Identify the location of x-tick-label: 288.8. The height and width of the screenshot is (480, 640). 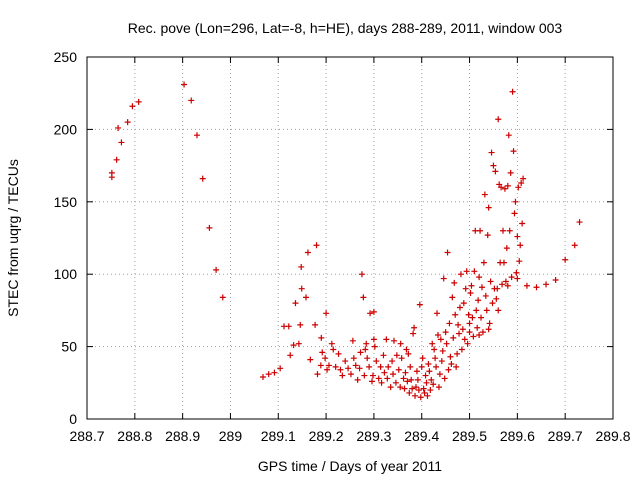
(134, 436).